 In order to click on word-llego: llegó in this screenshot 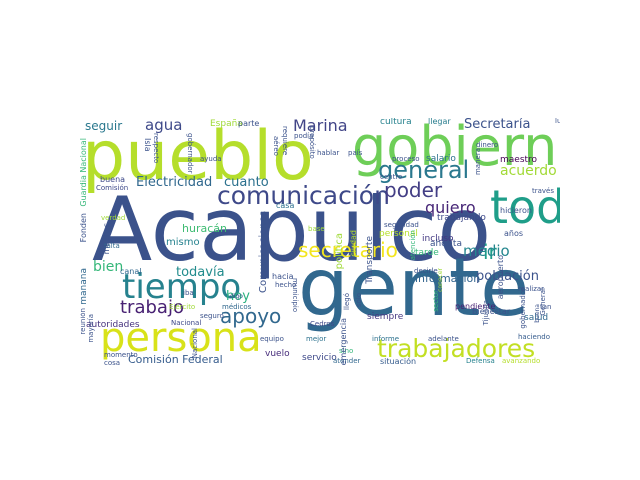, I will do `click(347, 301)`.